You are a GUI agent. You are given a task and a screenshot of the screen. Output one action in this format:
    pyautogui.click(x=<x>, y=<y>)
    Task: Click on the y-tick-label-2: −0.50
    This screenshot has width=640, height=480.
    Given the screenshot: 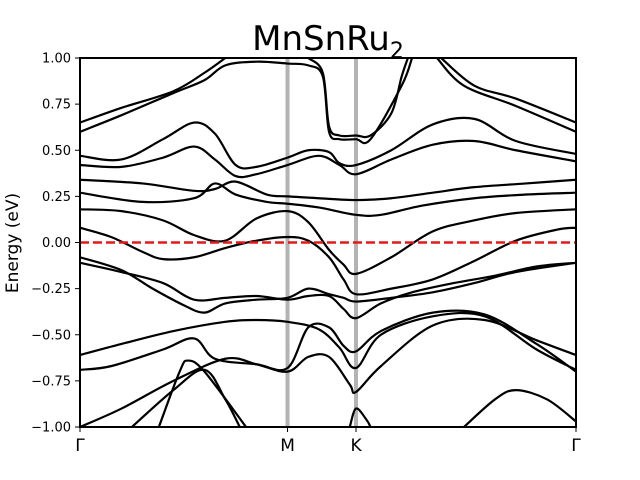 What is the action you would take?
    pyautogui.click(x=51, y=335)
    